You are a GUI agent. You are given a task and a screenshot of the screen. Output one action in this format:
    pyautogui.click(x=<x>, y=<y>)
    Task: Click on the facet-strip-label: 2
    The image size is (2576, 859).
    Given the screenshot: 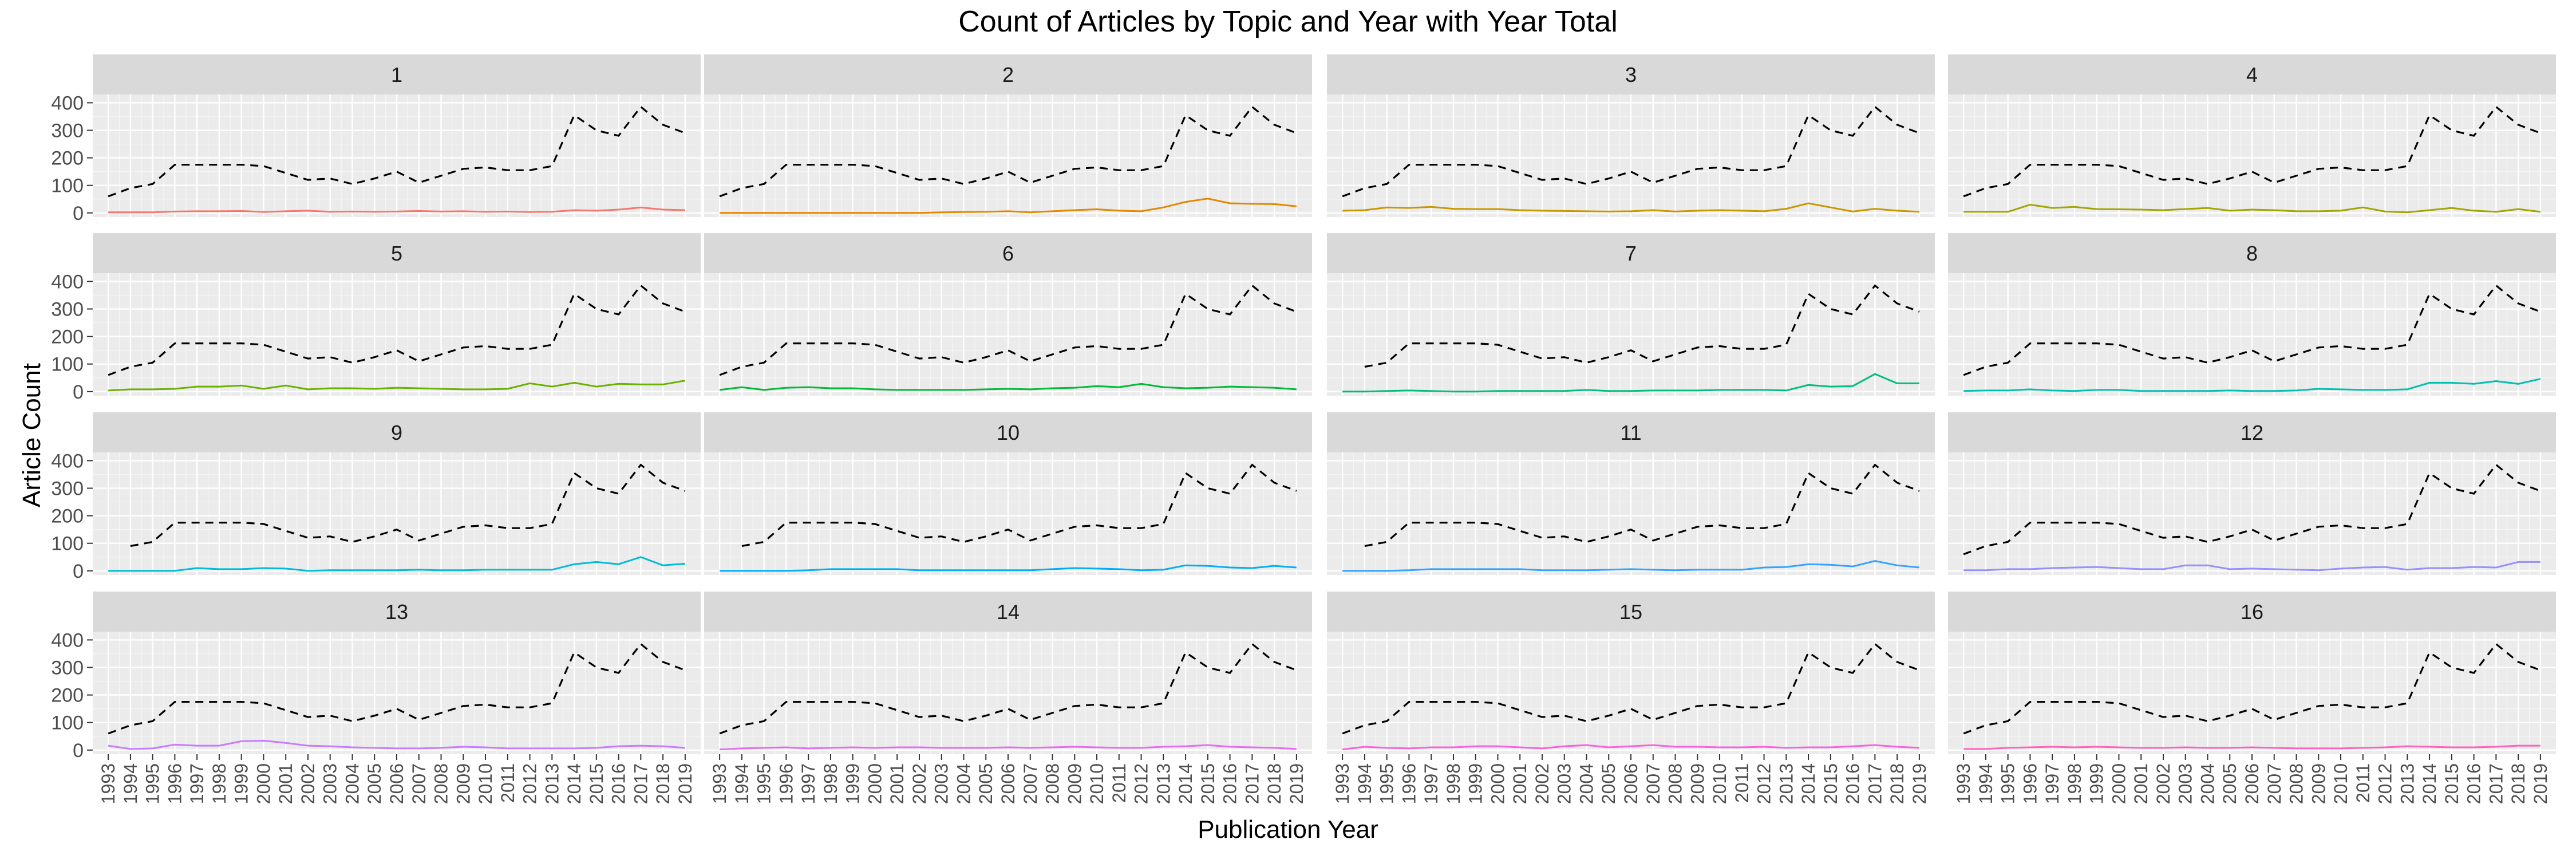 What is the action you would take?
    pyautogui.click(x=1008, y=74)
    